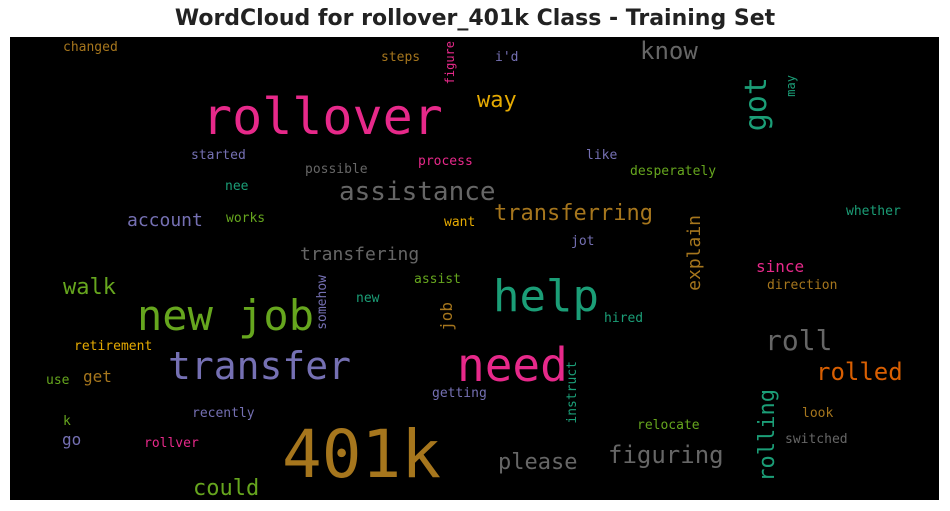  Describe the element at coordinates (756, 104) in the screenshot. I see `word-got: got` at that location.